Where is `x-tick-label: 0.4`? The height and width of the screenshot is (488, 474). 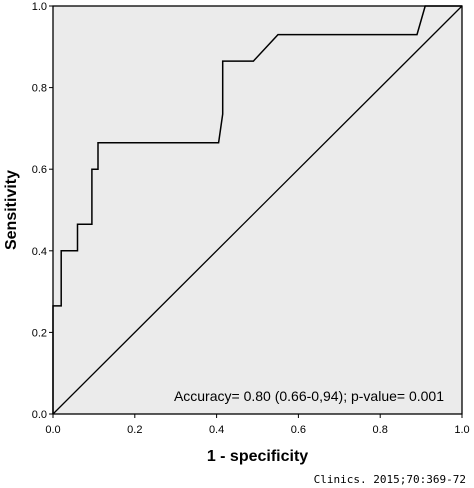 x-tick-label: 0.4 is located at coordinates (216, 430).